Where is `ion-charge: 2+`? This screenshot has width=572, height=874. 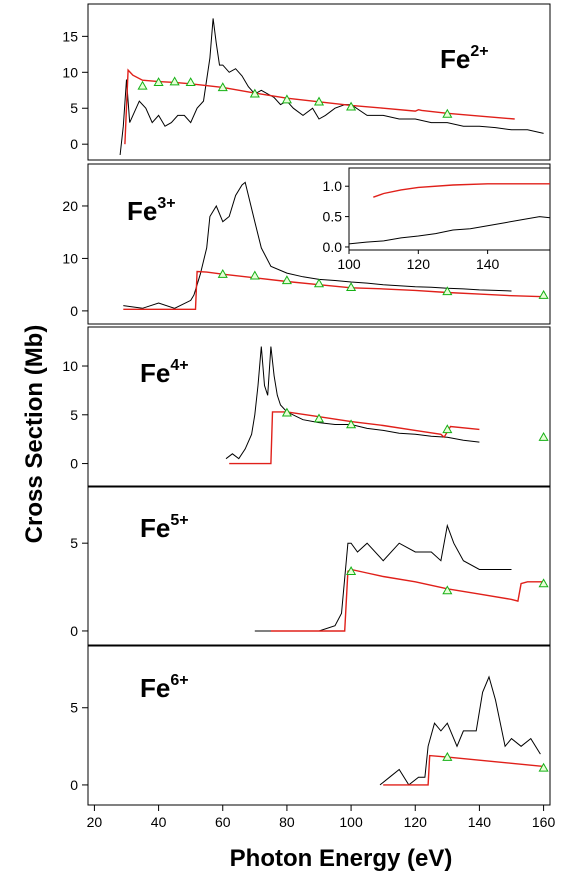 ion-charge: 2+ is located at coordinates (479, 51).